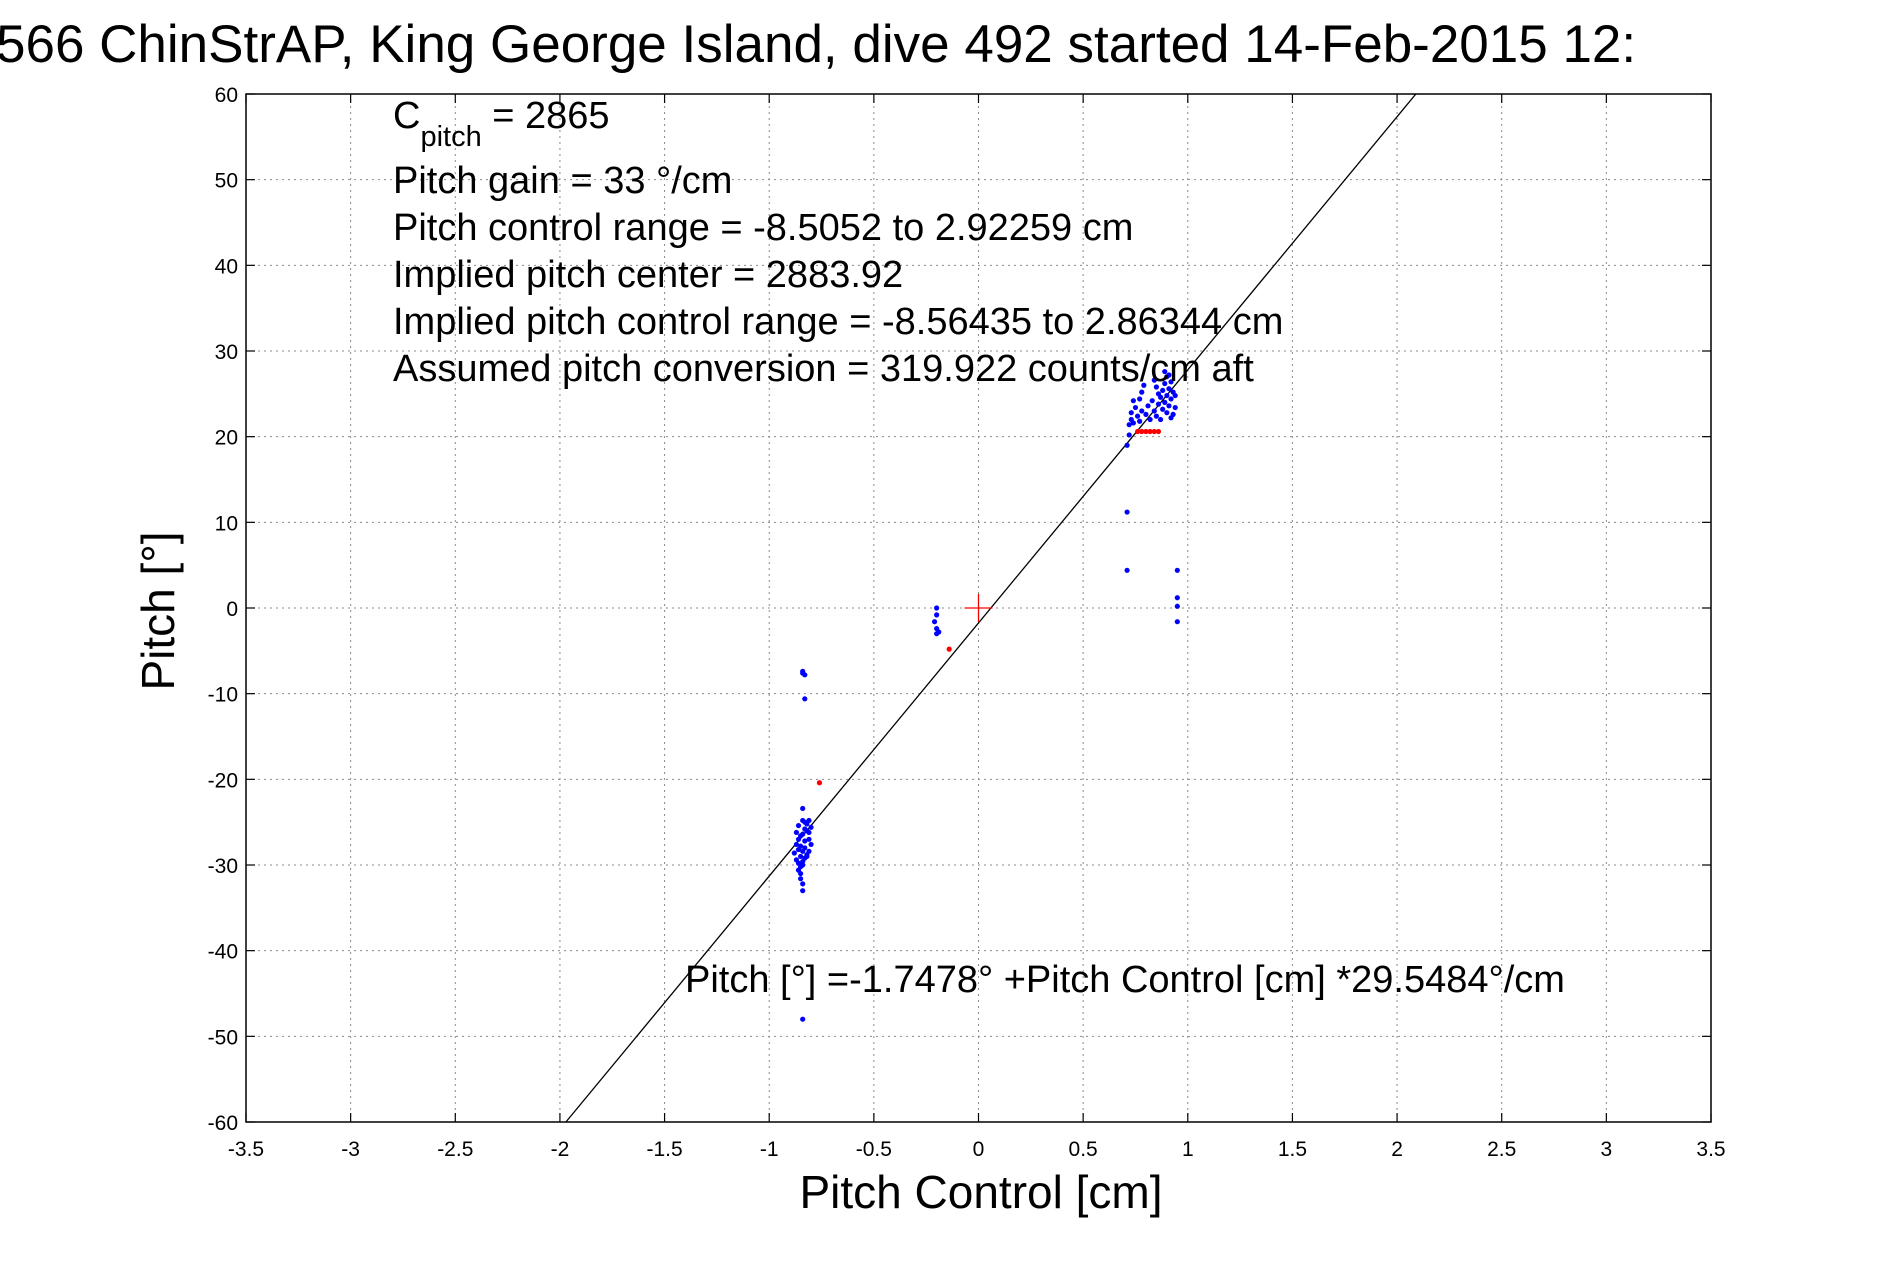 The height and width of the screenshot is (1262, 1891). Describe the element at coordinates (226, 523) in the screenshot. I see `y-tick-label: 10` at that location.